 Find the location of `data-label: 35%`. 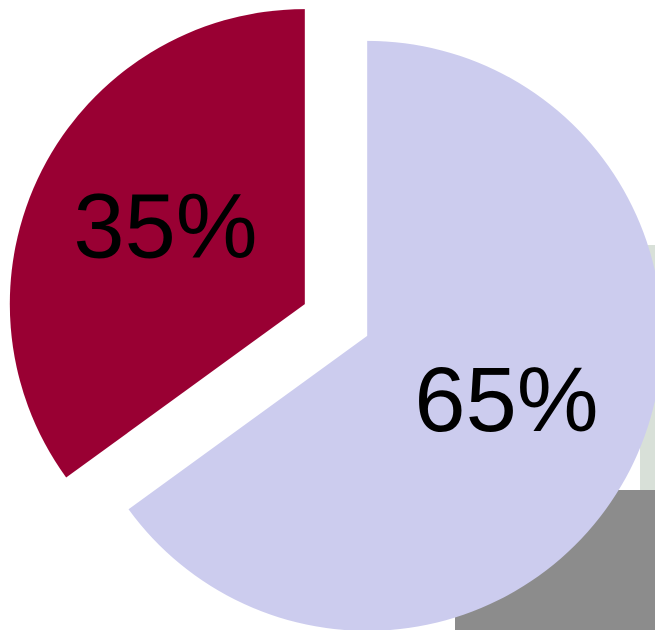

data-label: 35% is located at coordinates (165, 226).